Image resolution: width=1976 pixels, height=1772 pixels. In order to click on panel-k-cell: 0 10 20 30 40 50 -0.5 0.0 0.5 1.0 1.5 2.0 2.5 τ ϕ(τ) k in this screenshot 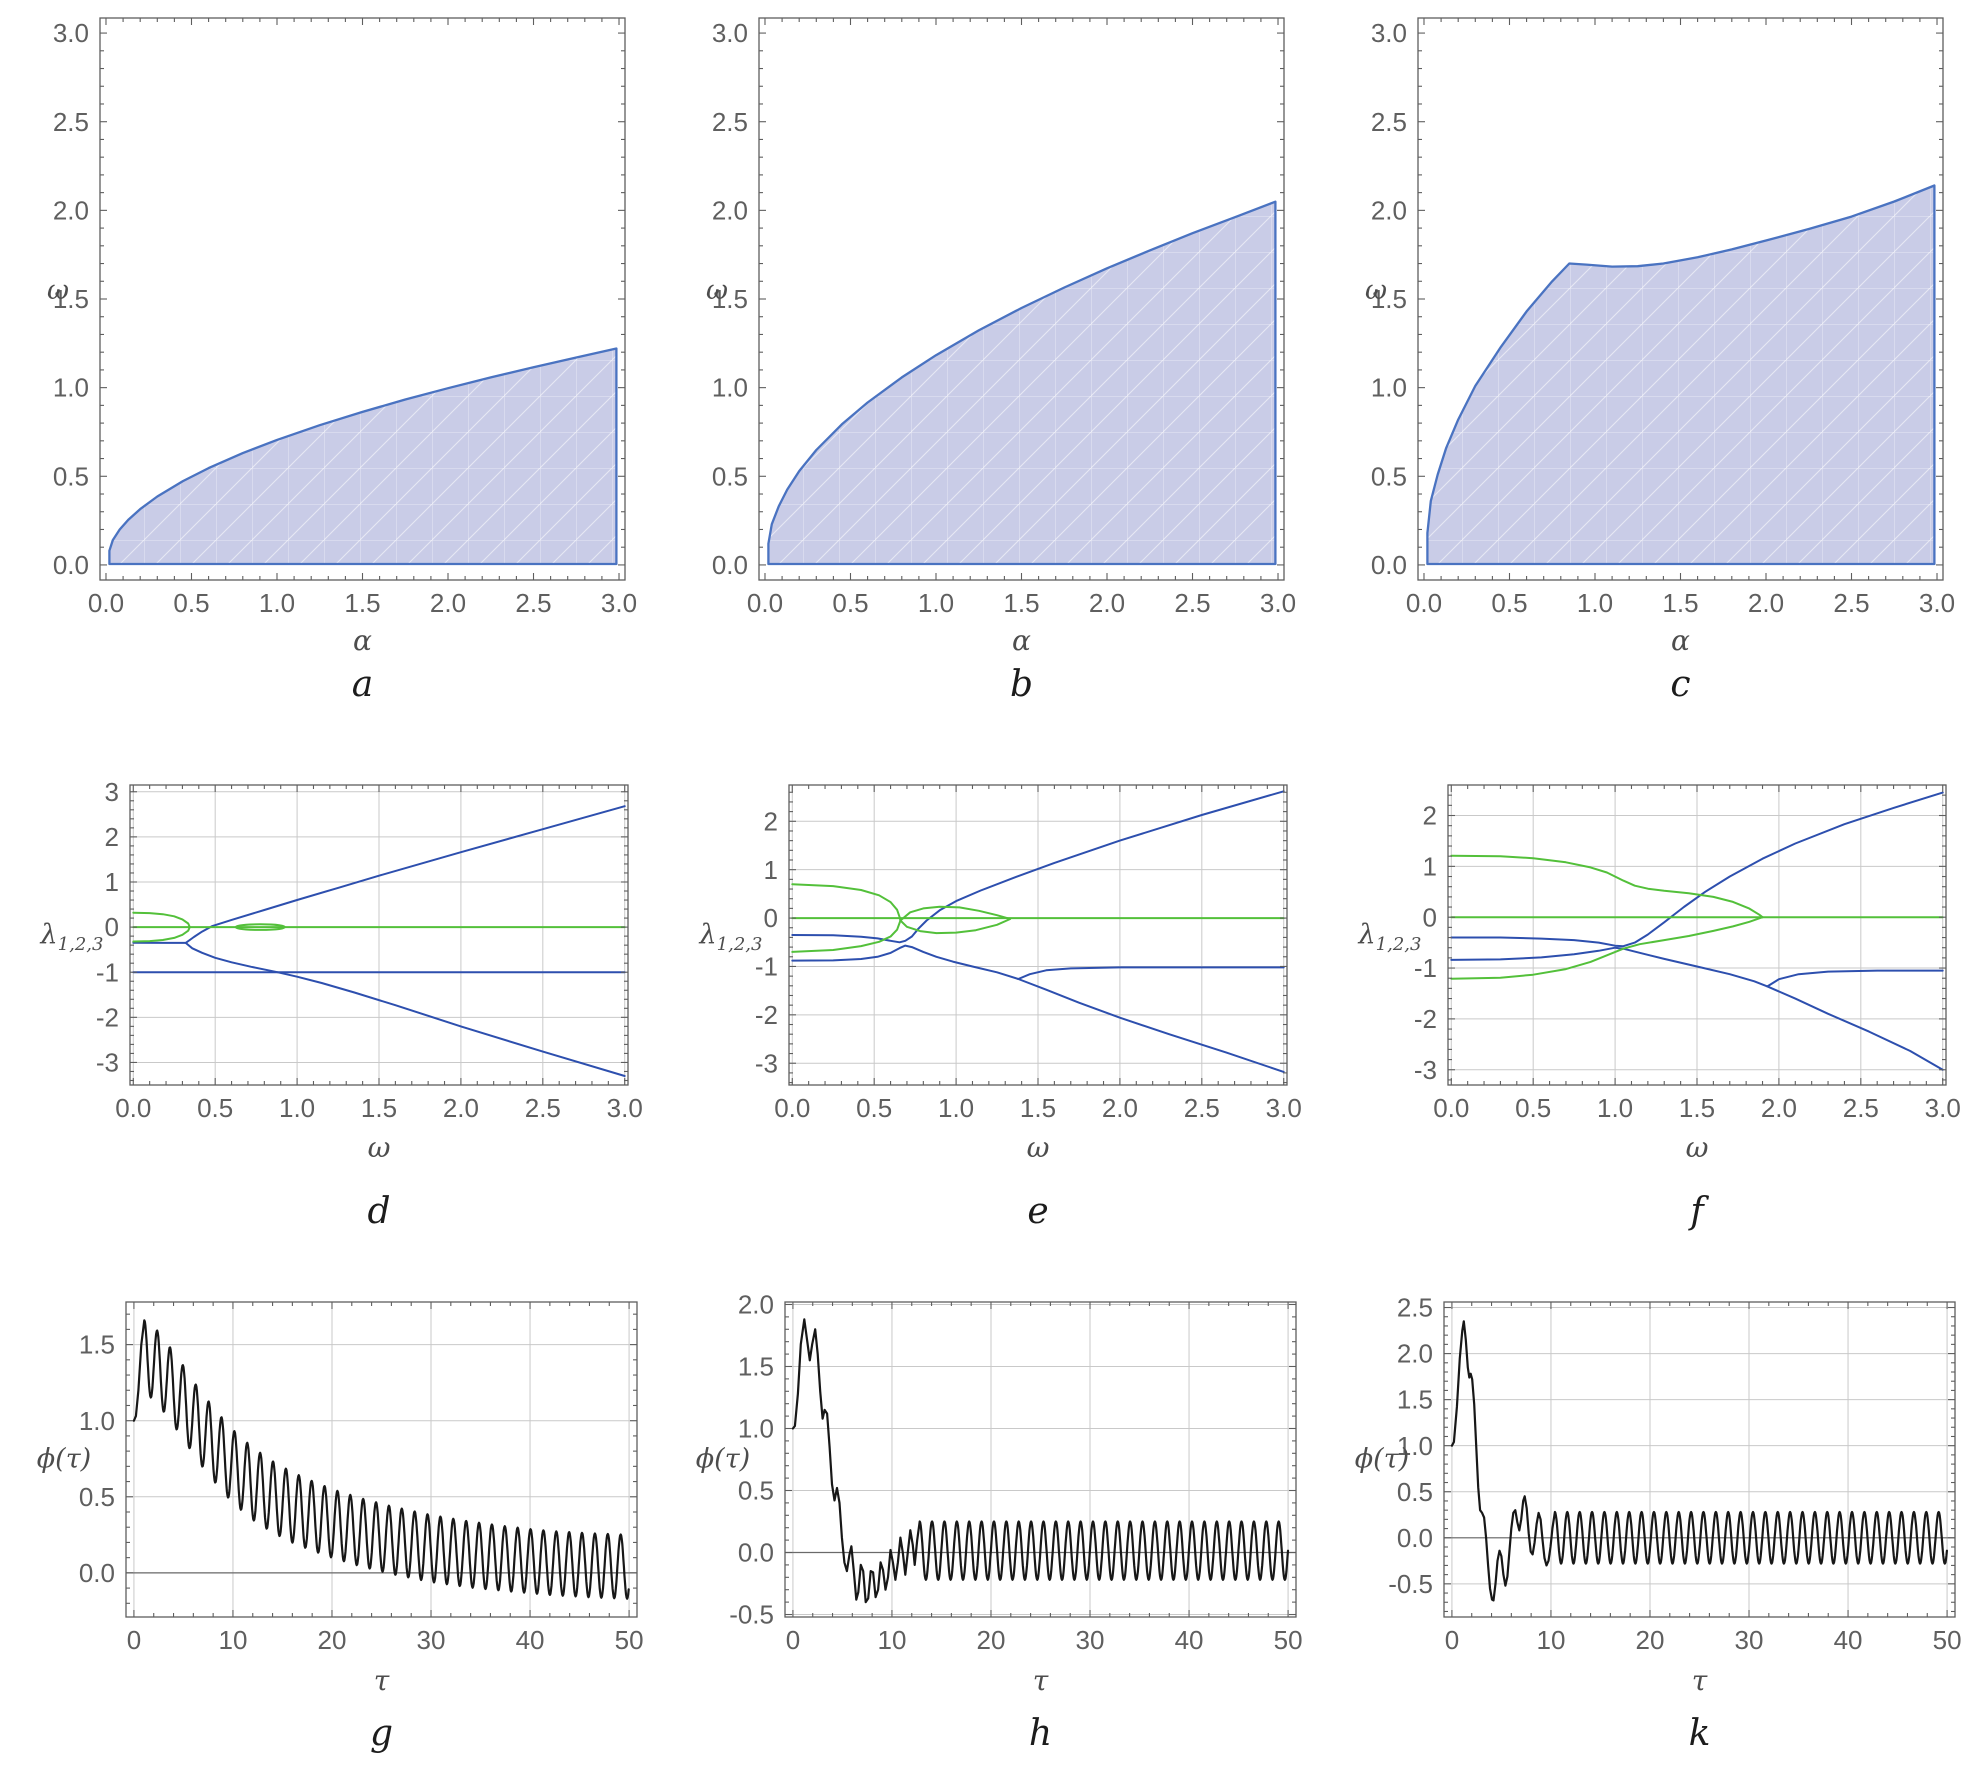, I will do `click(1647, 1518)`.